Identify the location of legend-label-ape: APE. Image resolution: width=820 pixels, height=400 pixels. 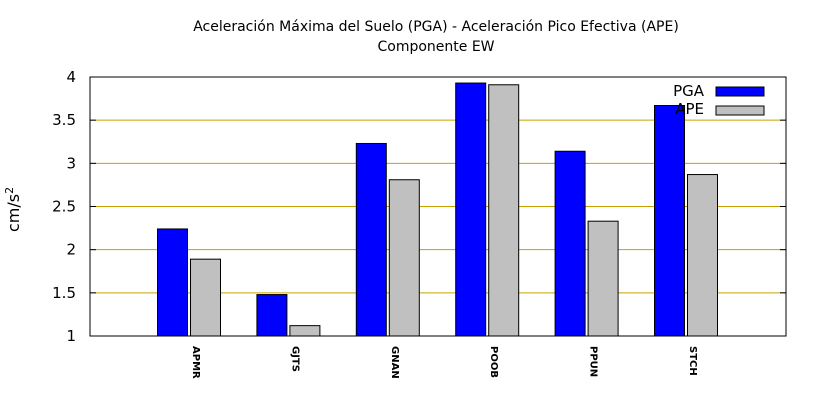
(689, 109).